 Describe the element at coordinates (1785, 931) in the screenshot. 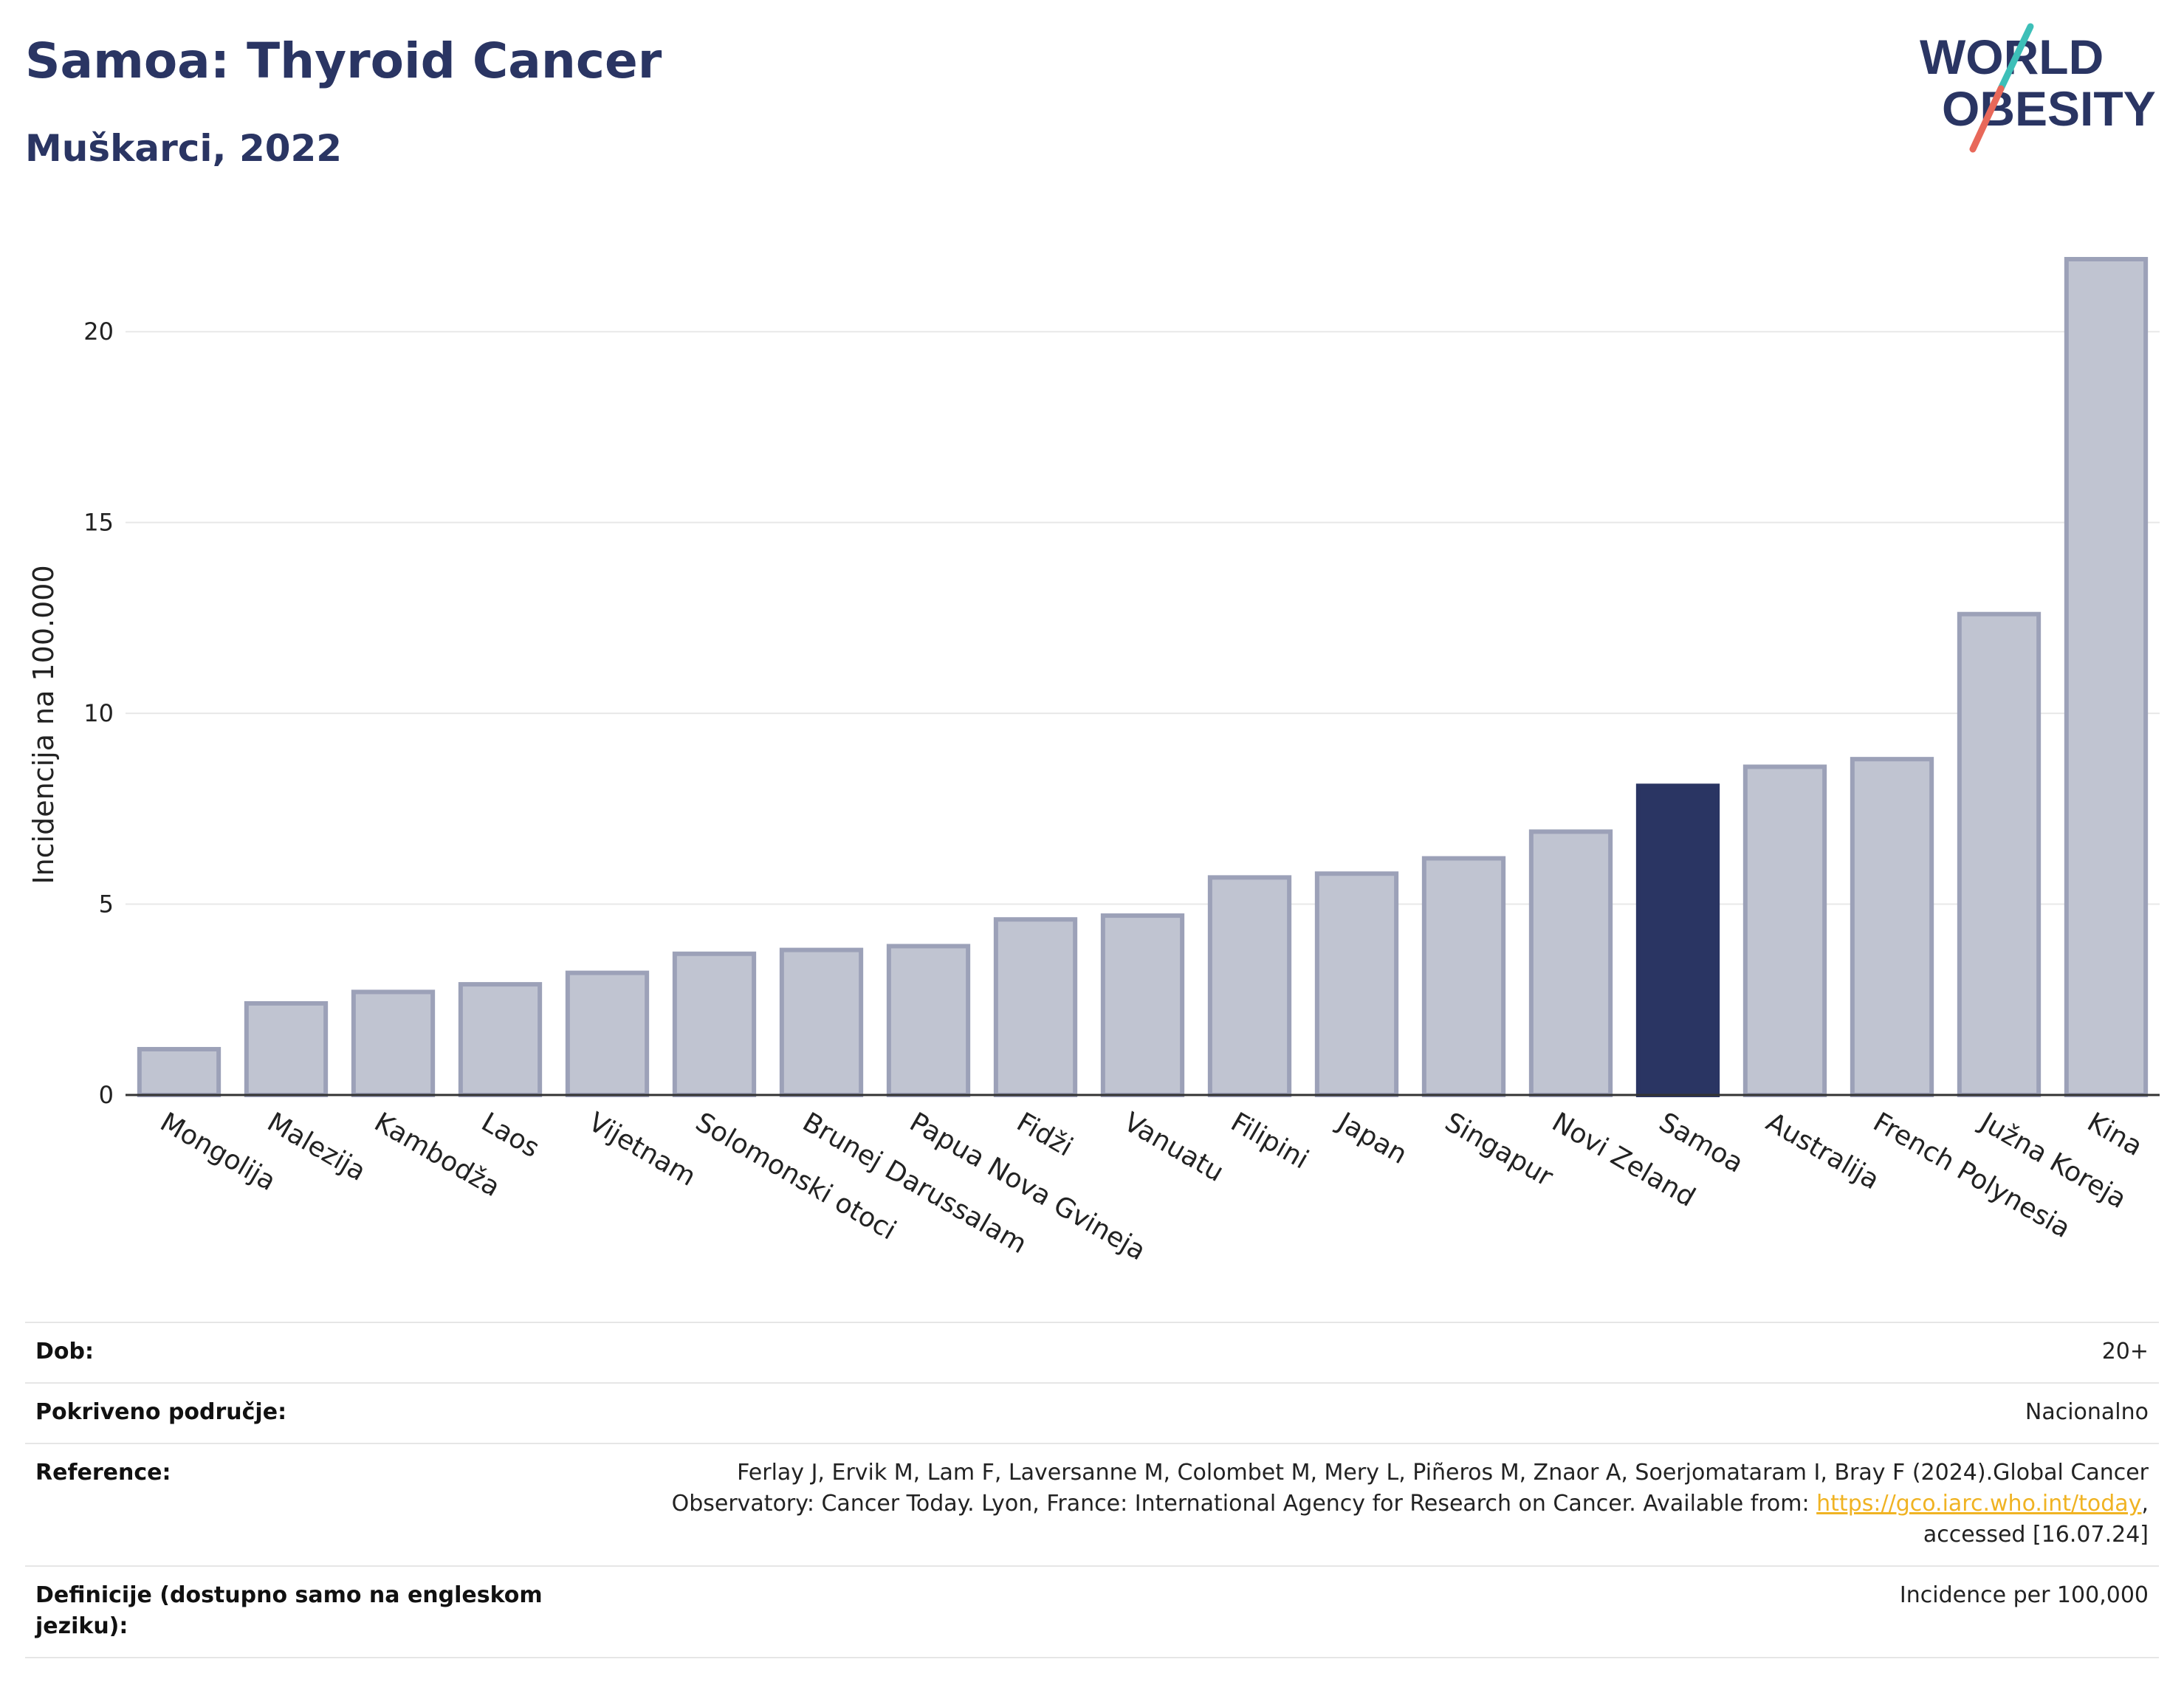

I see `bar-australija` at that location.